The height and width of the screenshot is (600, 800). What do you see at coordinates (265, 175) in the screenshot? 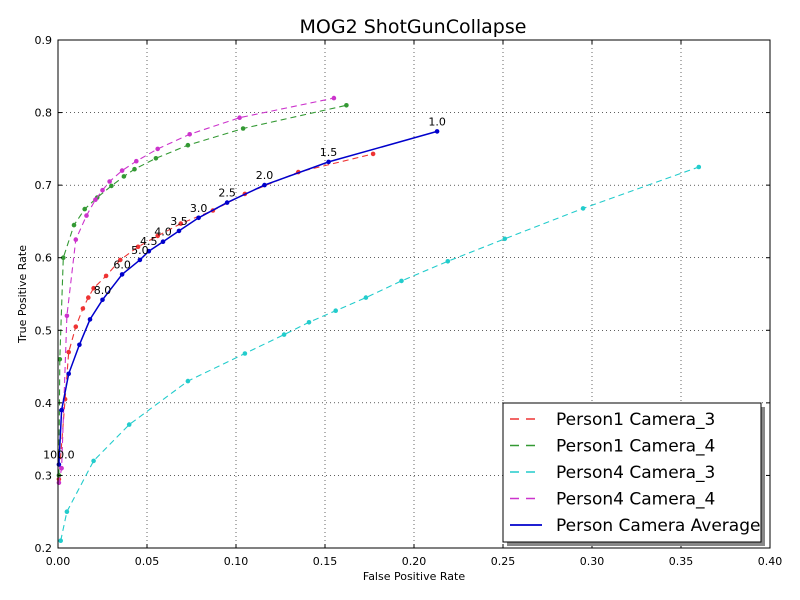
I see `threshold-label: 2.0` at bounding box center [265, 175].